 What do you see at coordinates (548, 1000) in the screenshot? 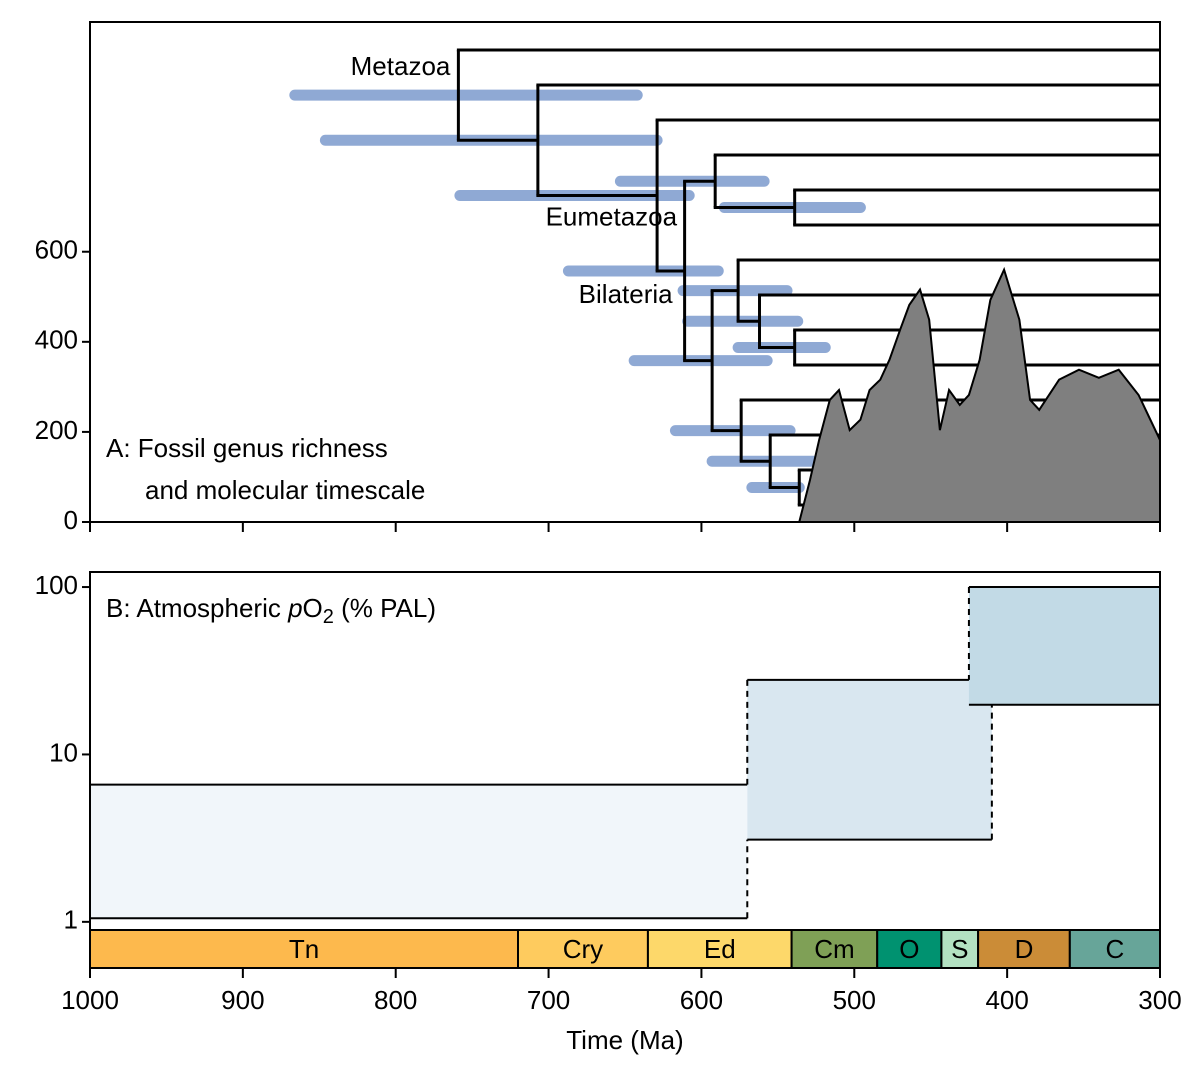
I see `x-tick-label: 700` at bounding box center [548, 1000].